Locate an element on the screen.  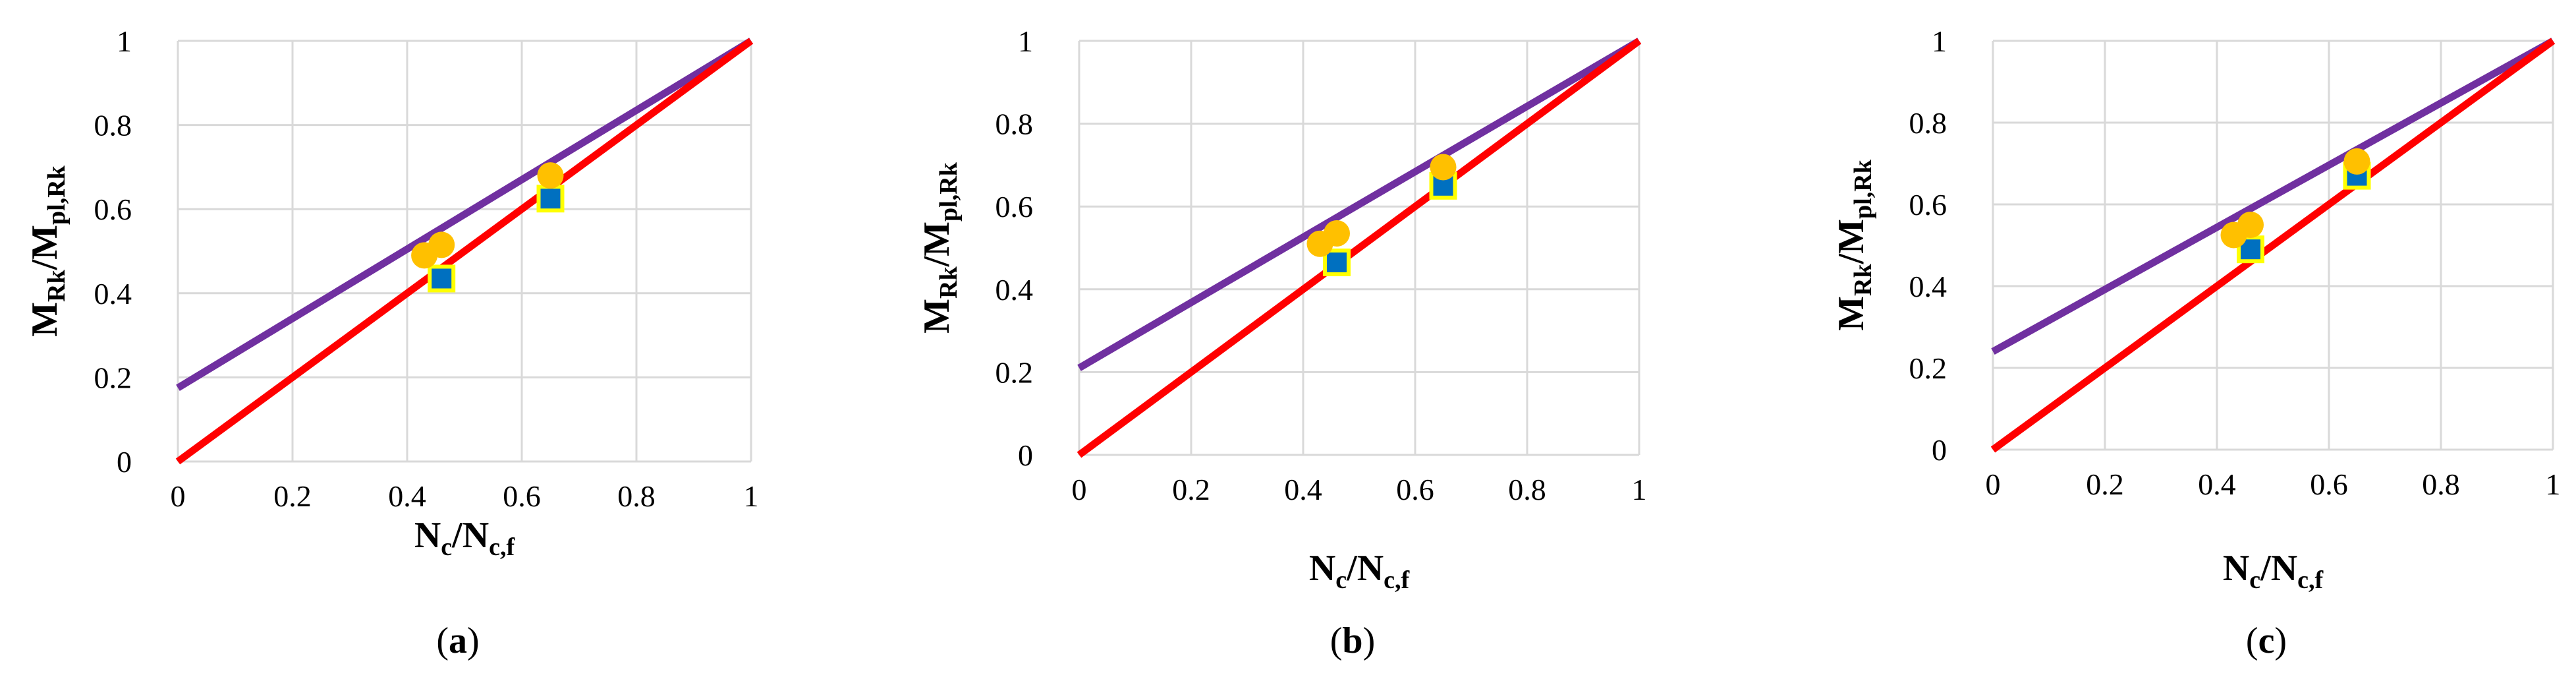
panel-label: (a) is located at coordinates (457, 640).